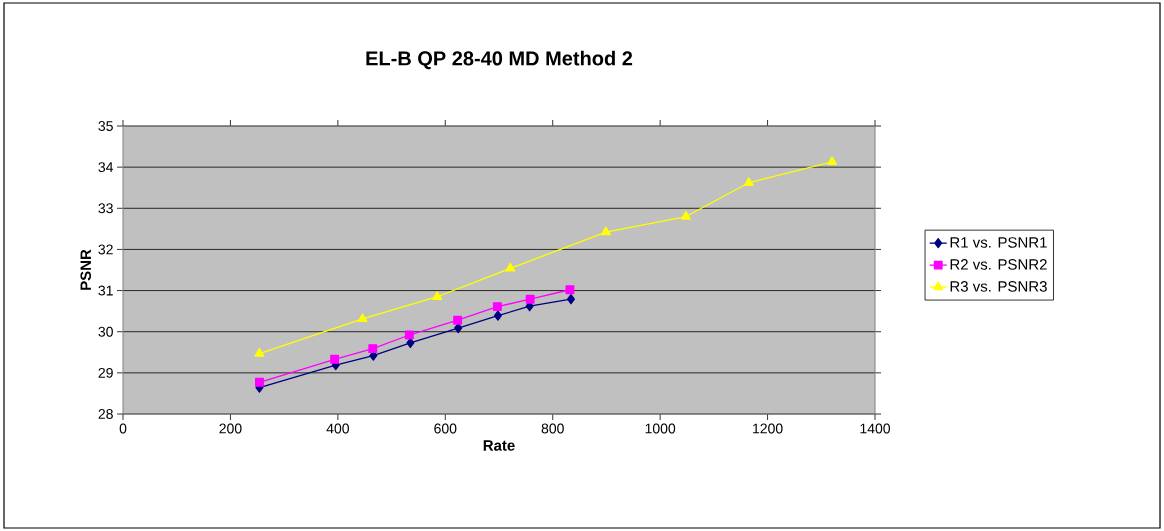 This screenshot has height=531, width=1164. What do you see at coordinates (998, 242) in the screenshot?
I see `legend-label: R1 vs. PSNR1` at bounding box center [998, 242].